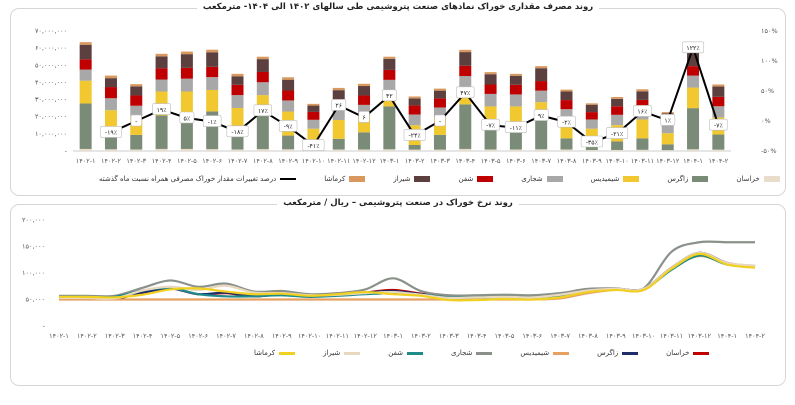  Describe the element at coordinates (767, 91) in the screenshot. I see `y-right-tick-label: ۵۰%` at that location.